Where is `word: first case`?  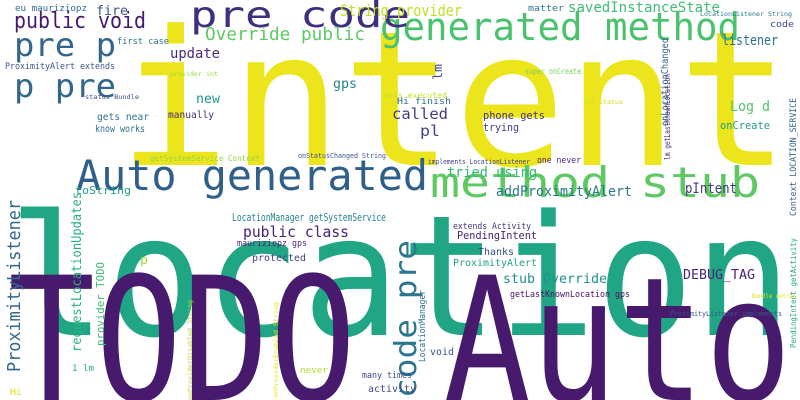
word: first case is located at coordinates (143, 42).